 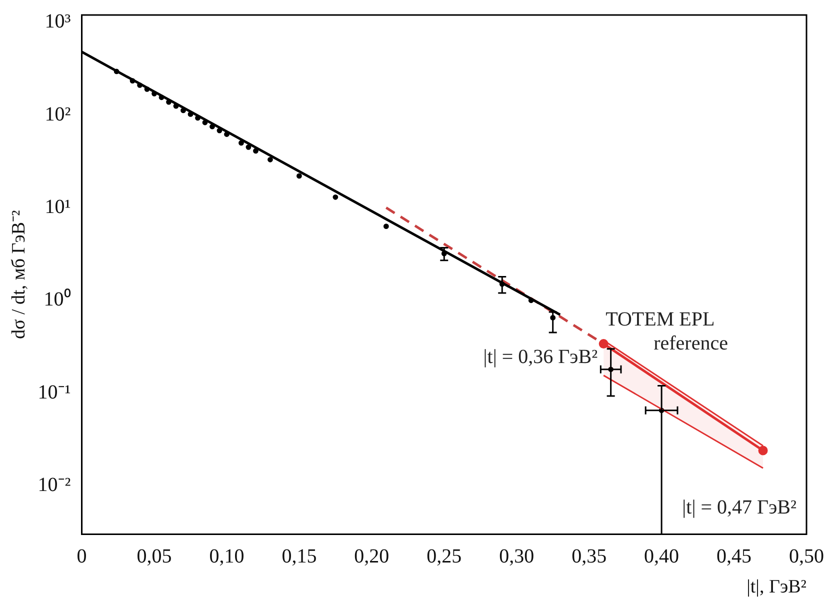 What do you see at coordinates (57, 207) in the screenshot?
I see `y-tick-label: 10¹` at bounding box center [57, 207].